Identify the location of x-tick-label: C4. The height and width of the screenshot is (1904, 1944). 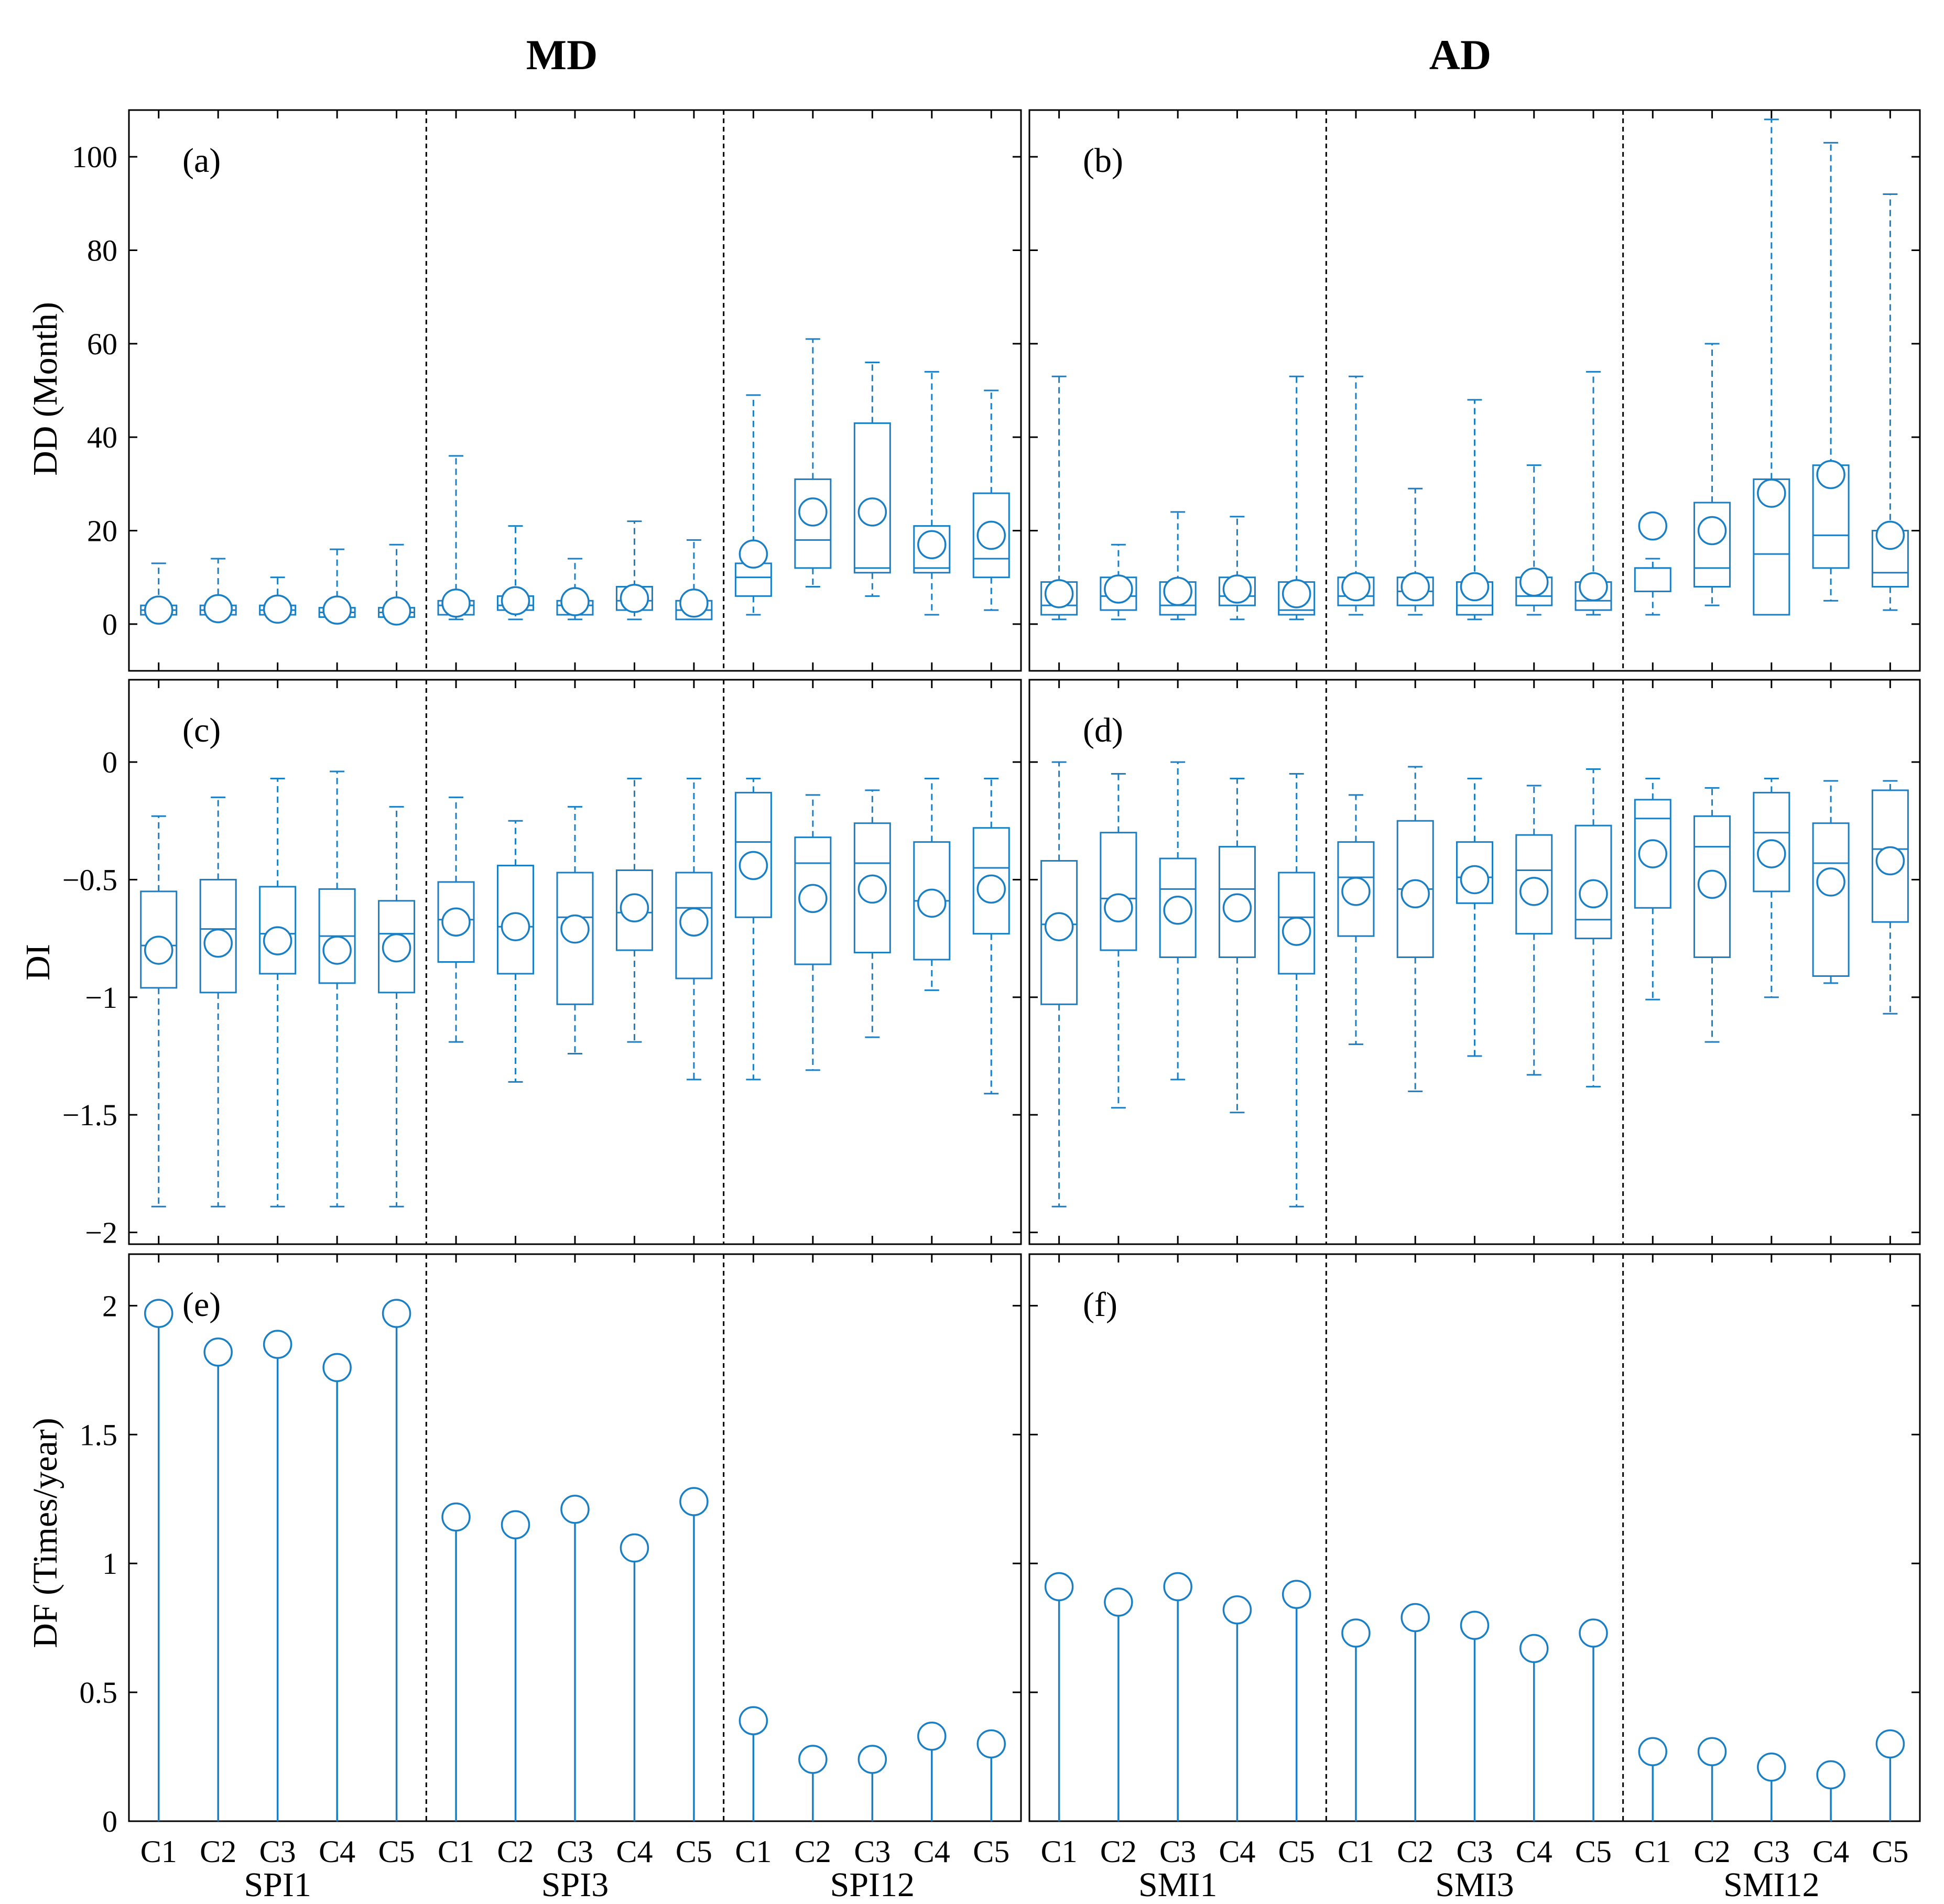
(337, 1851).